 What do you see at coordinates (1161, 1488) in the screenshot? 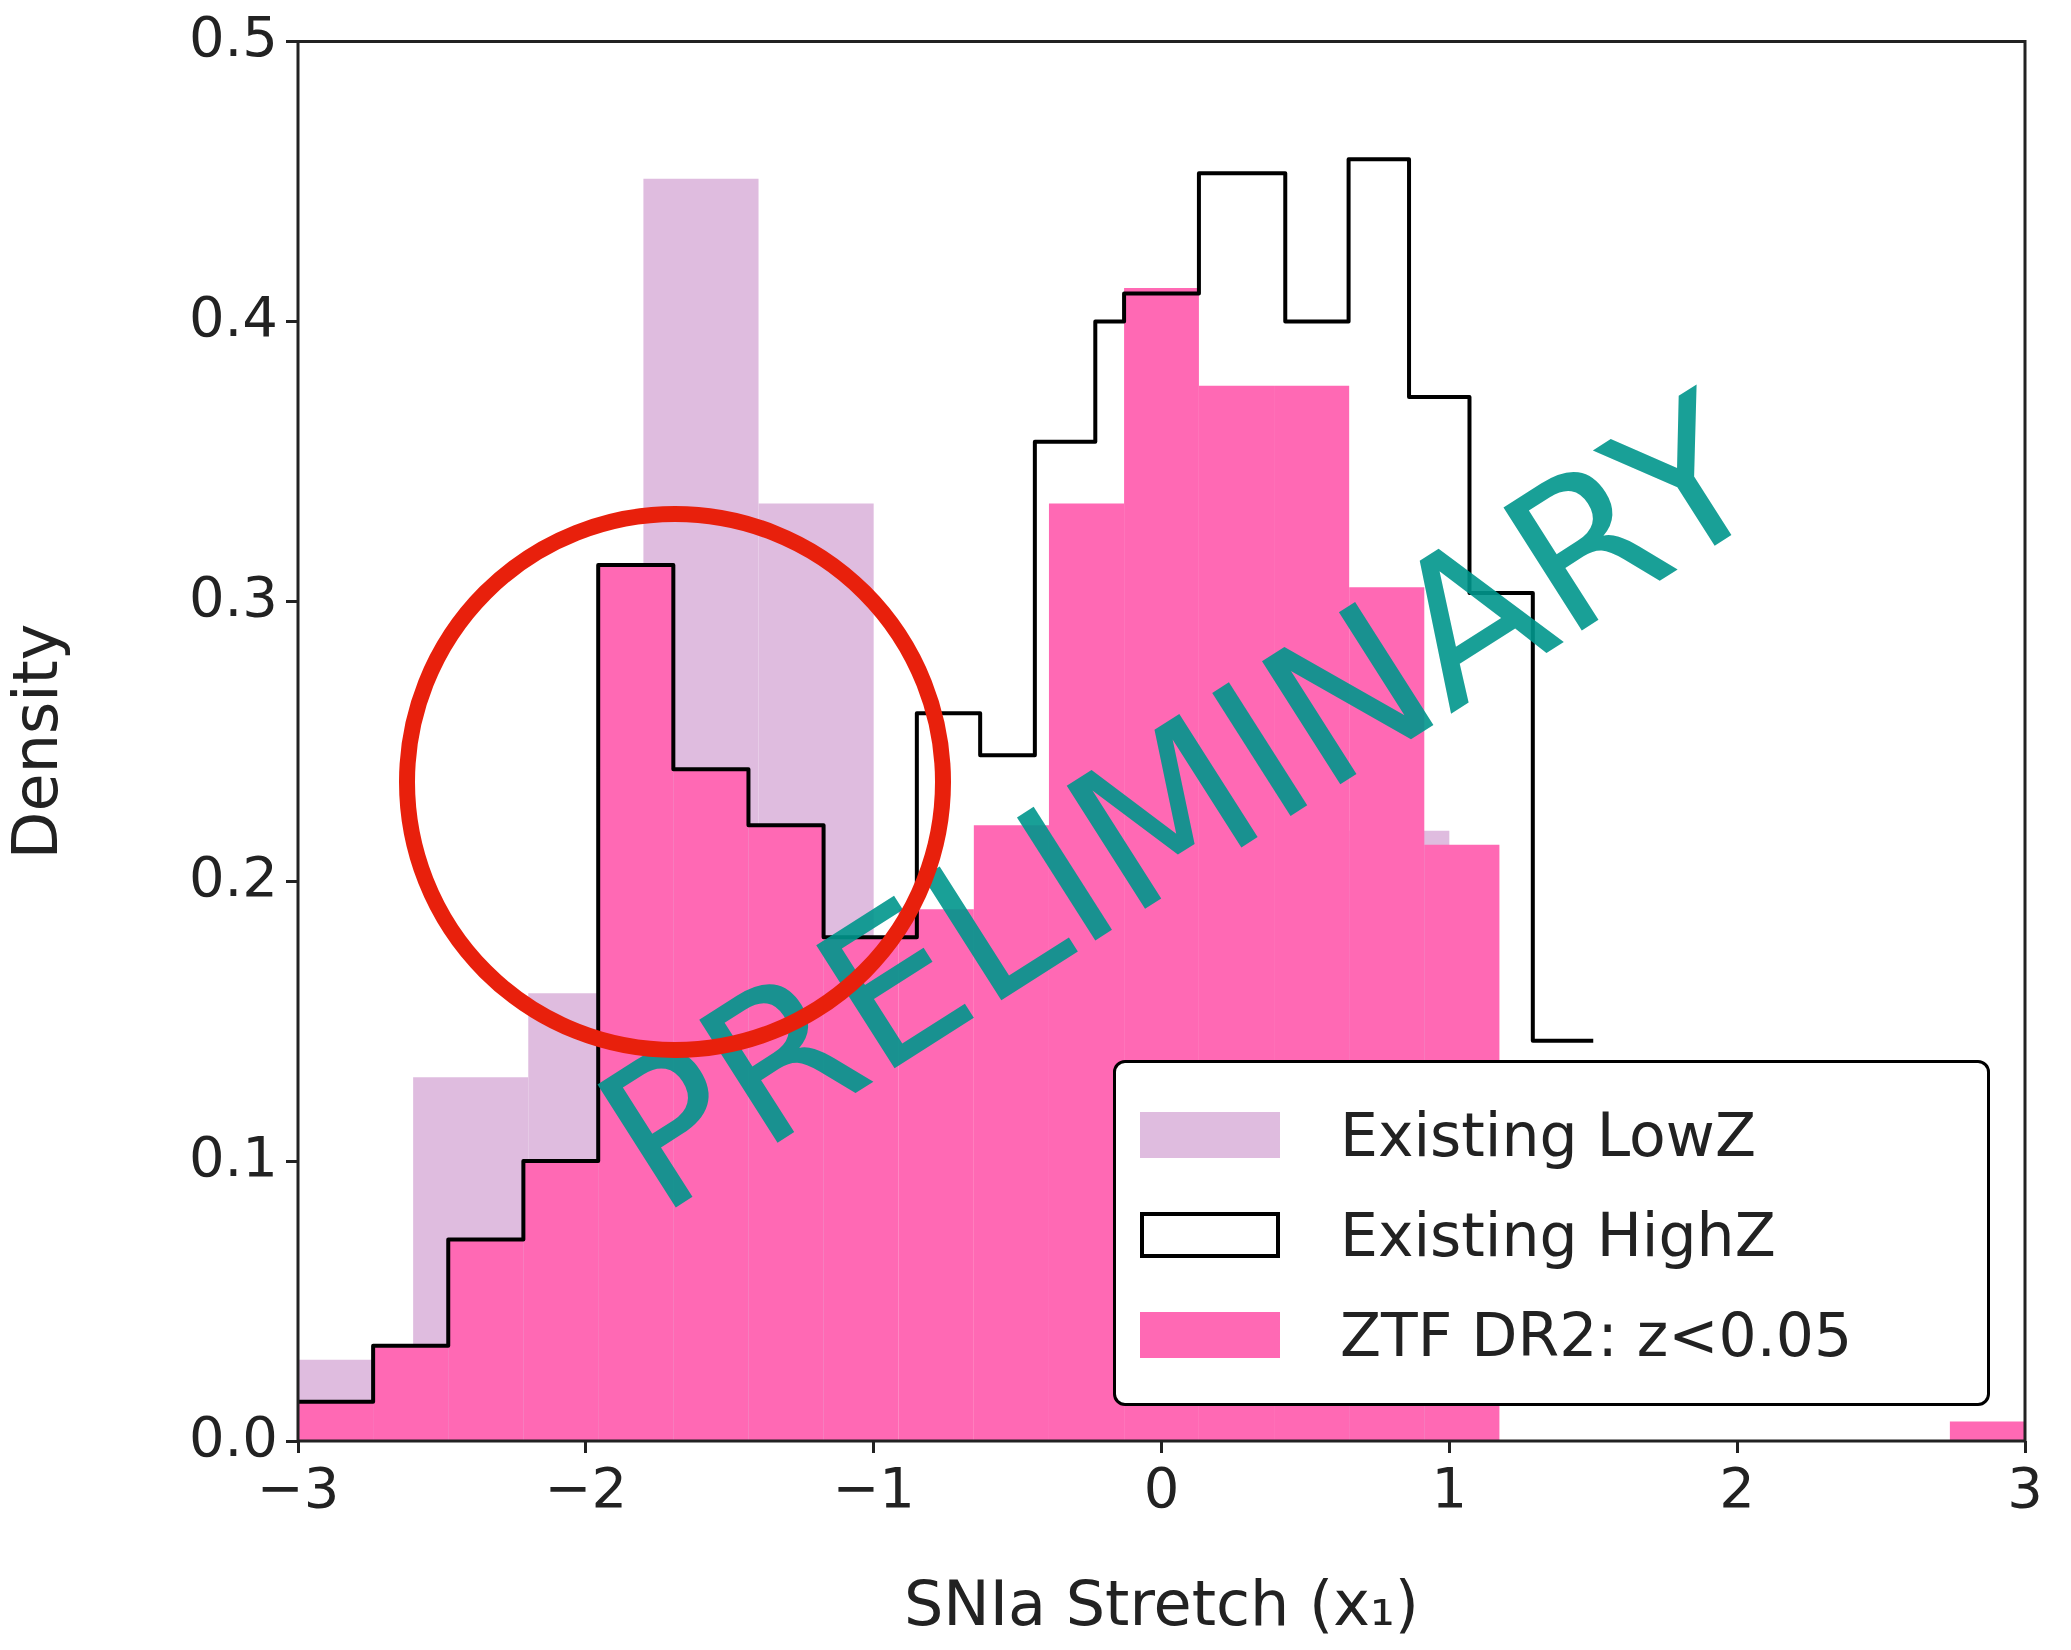
I see `x-tick-label: 0` at bounding box center [1161, 1488].